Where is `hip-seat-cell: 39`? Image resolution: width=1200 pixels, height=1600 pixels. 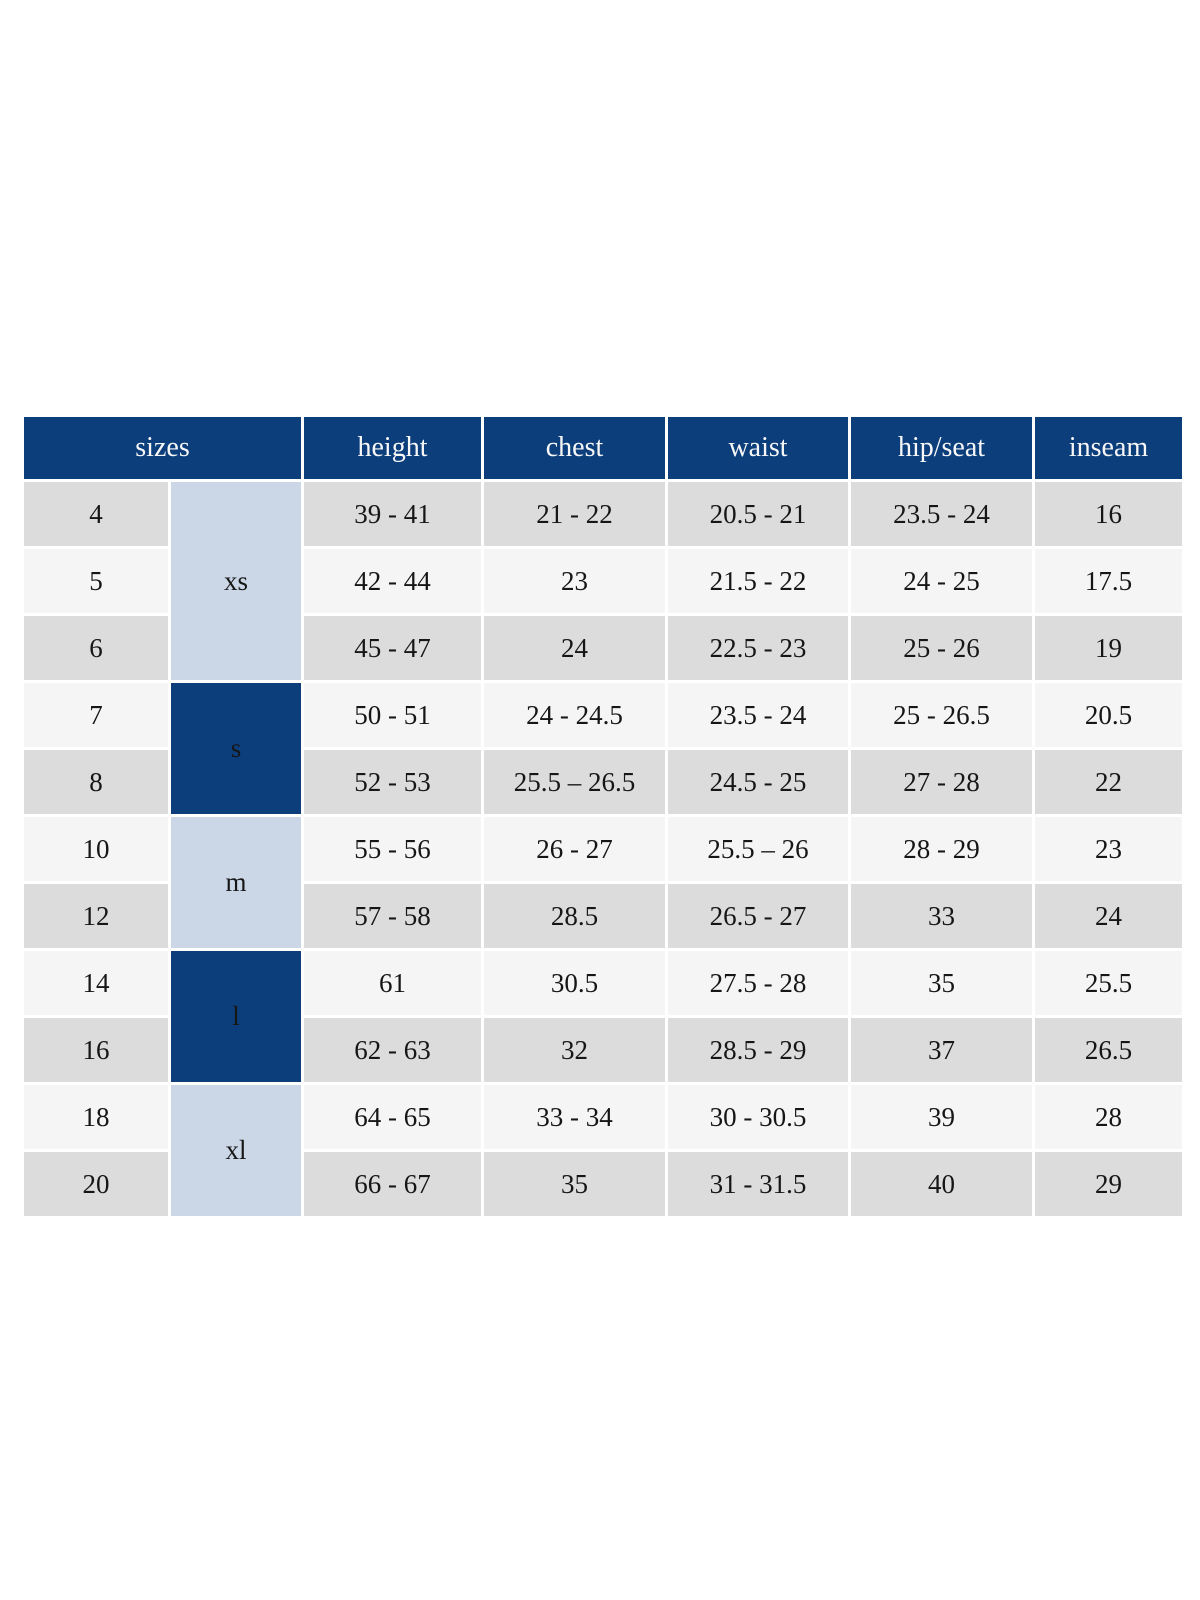 hip-seat-cell: 39 is located at coordinates (941, 1117).